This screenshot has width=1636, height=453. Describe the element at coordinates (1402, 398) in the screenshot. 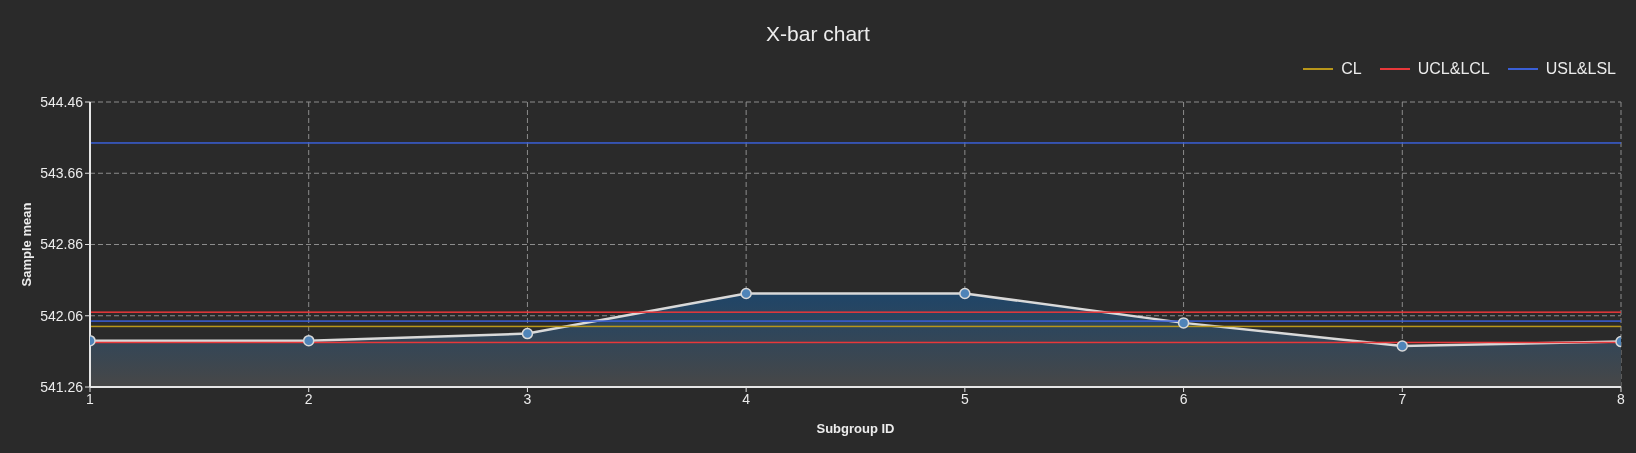

I see `x-tick-label: 7` at that location.